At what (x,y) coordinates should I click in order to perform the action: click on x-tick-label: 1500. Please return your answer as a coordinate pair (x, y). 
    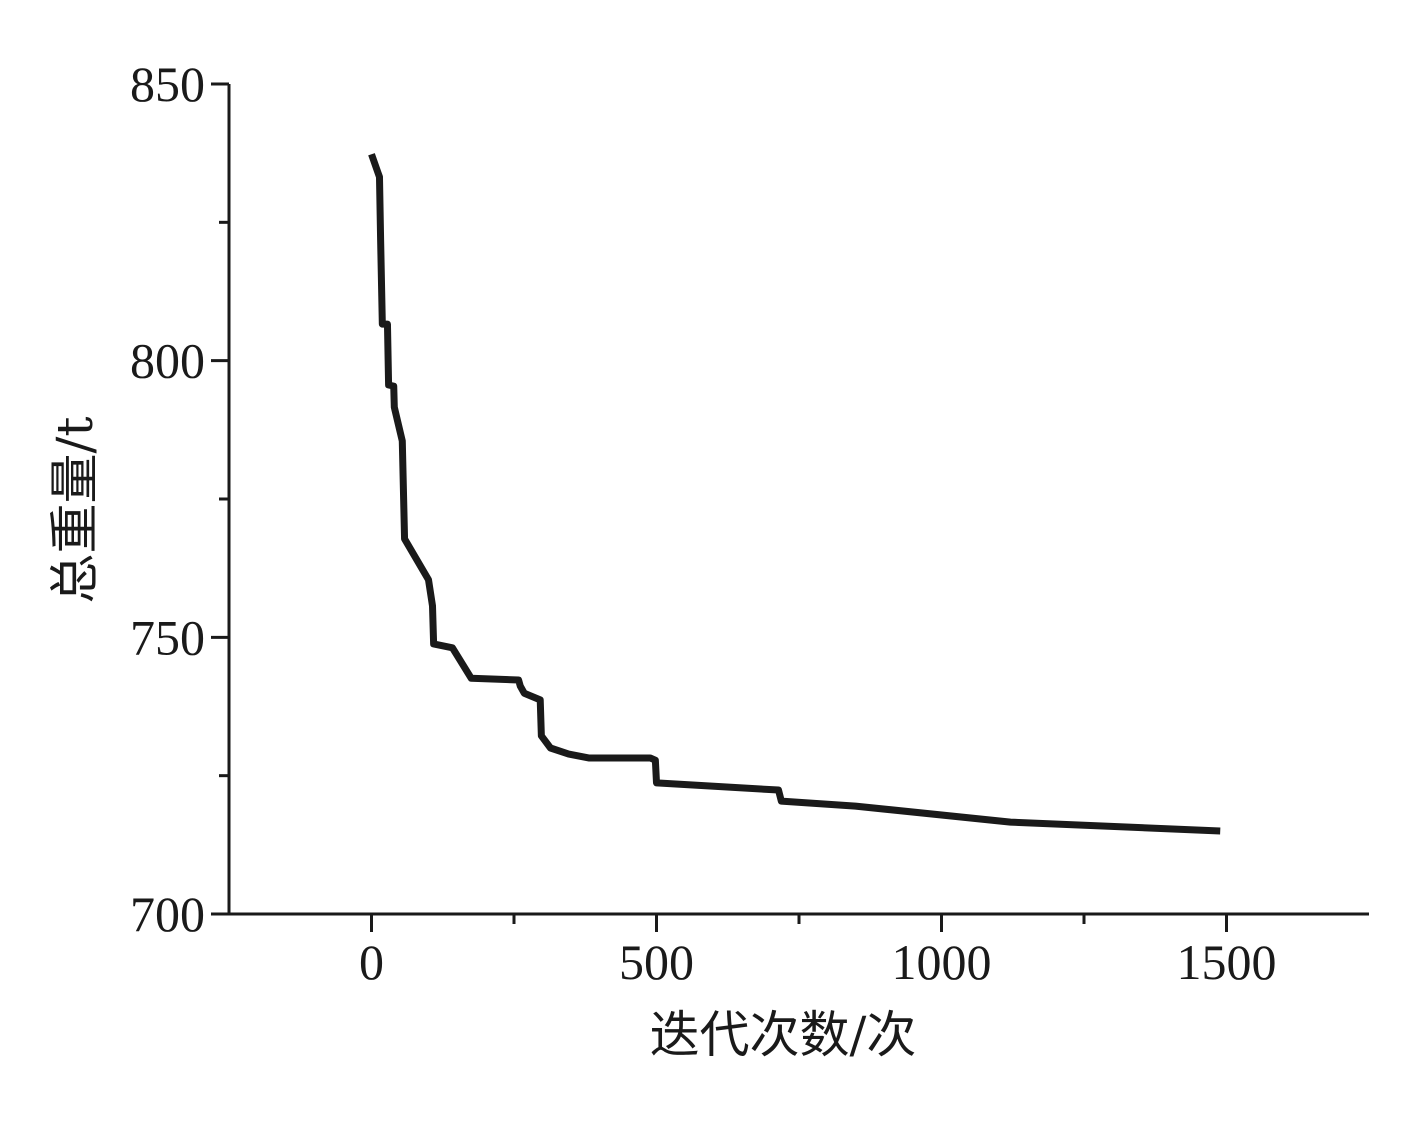
    Looking at the image, I should click on (1227, 962).